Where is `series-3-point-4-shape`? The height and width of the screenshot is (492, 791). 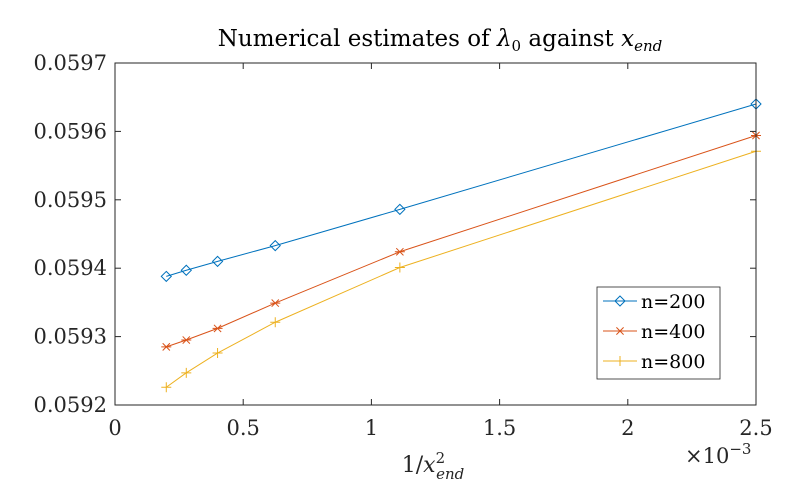
series-3-point-4-shape is located at coordinates (275, 322).